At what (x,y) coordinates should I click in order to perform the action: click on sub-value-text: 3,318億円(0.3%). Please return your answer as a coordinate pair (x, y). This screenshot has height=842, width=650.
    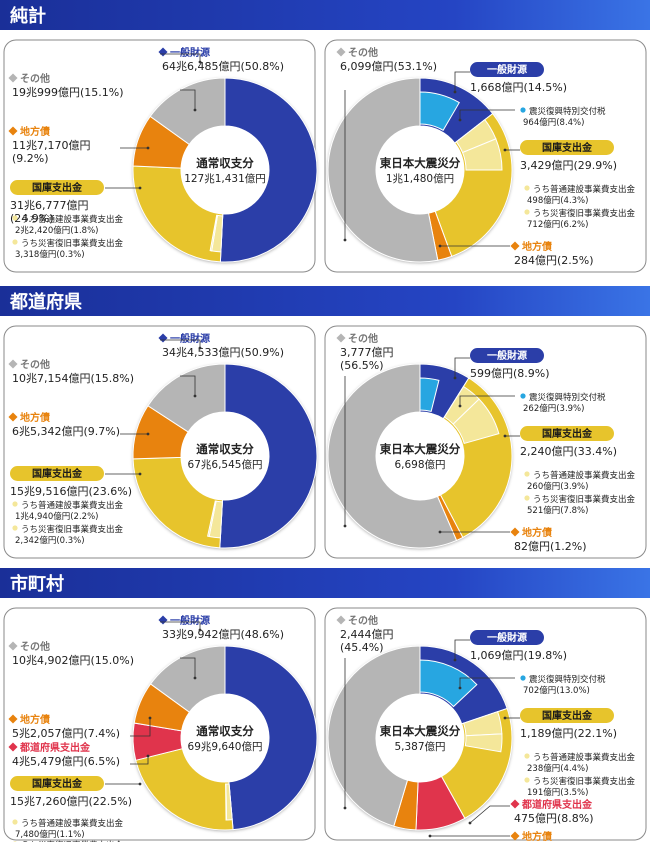
    Looking at the image, I should click on (50, 254).